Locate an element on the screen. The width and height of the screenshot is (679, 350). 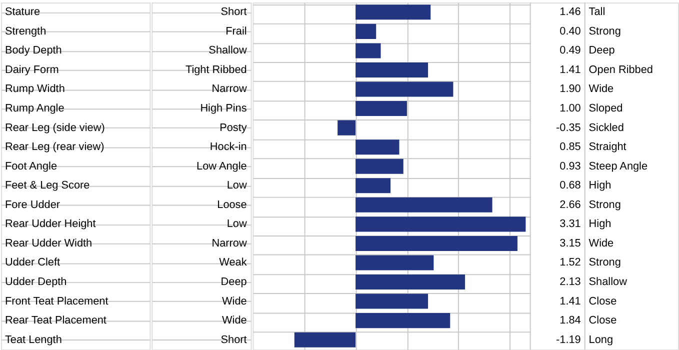
y-tick-label: Rear Teat Placement is located at coordinates (55, 320).